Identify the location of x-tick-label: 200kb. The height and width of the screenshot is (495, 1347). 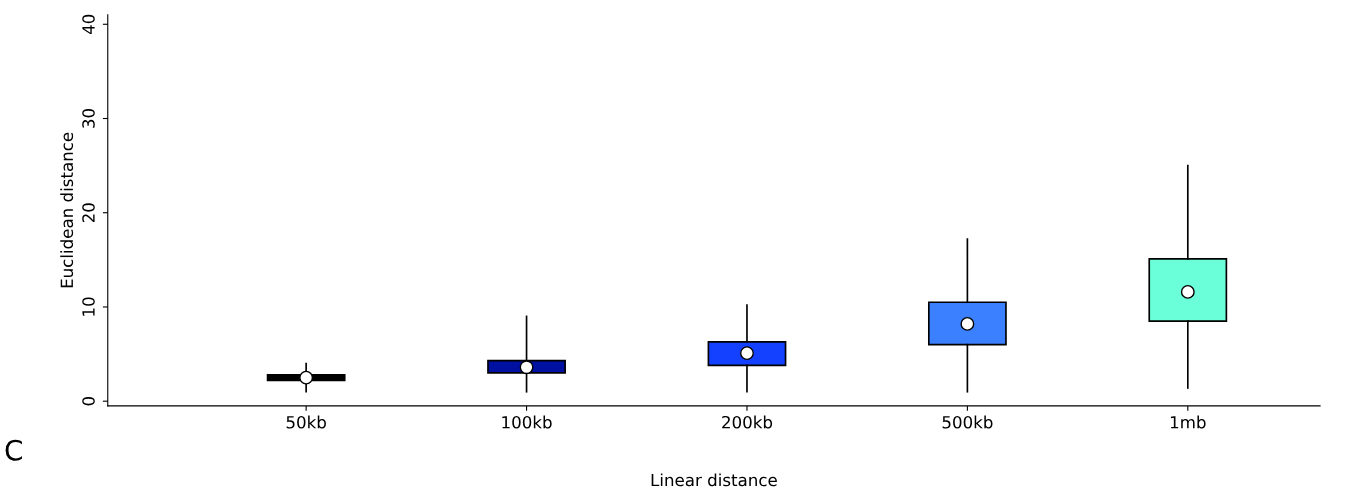
(747, 422).